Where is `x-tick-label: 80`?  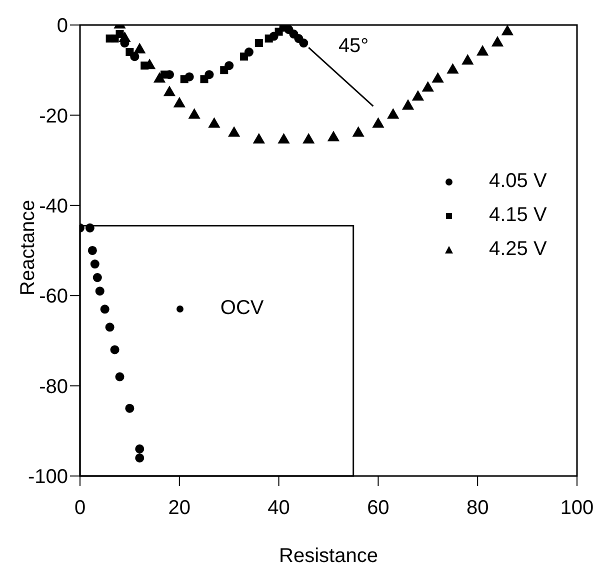 x-tick-label: 80 is located at coordinates (477, 508).